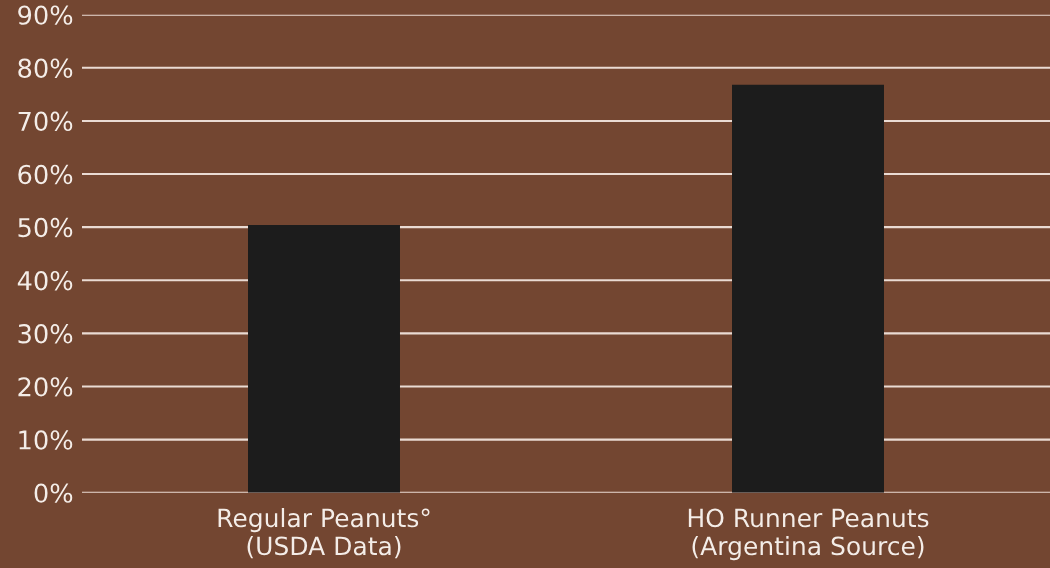 This screenshot has width=1050, height=568. I want to click on y-tick-label: 90%, so click(45, 15).